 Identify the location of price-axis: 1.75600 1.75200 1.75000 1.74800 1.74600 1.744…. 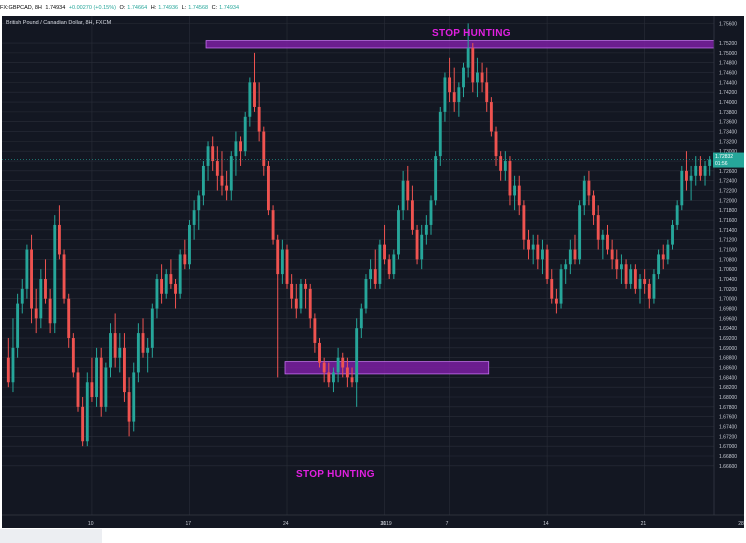
(728, 272).